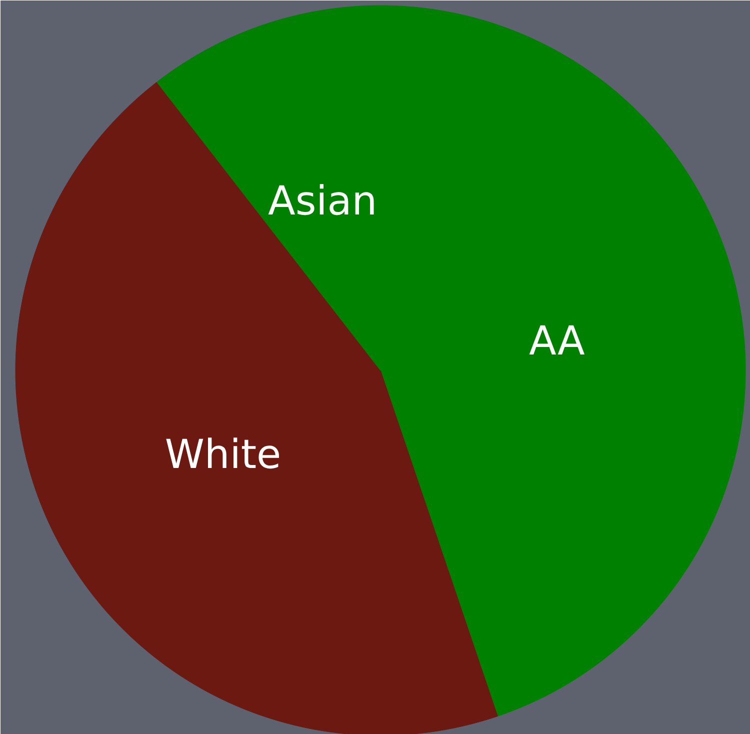 The height and width of the screenshot is (734, 750). I want to click on slice-label: AA, so click(557, 341).